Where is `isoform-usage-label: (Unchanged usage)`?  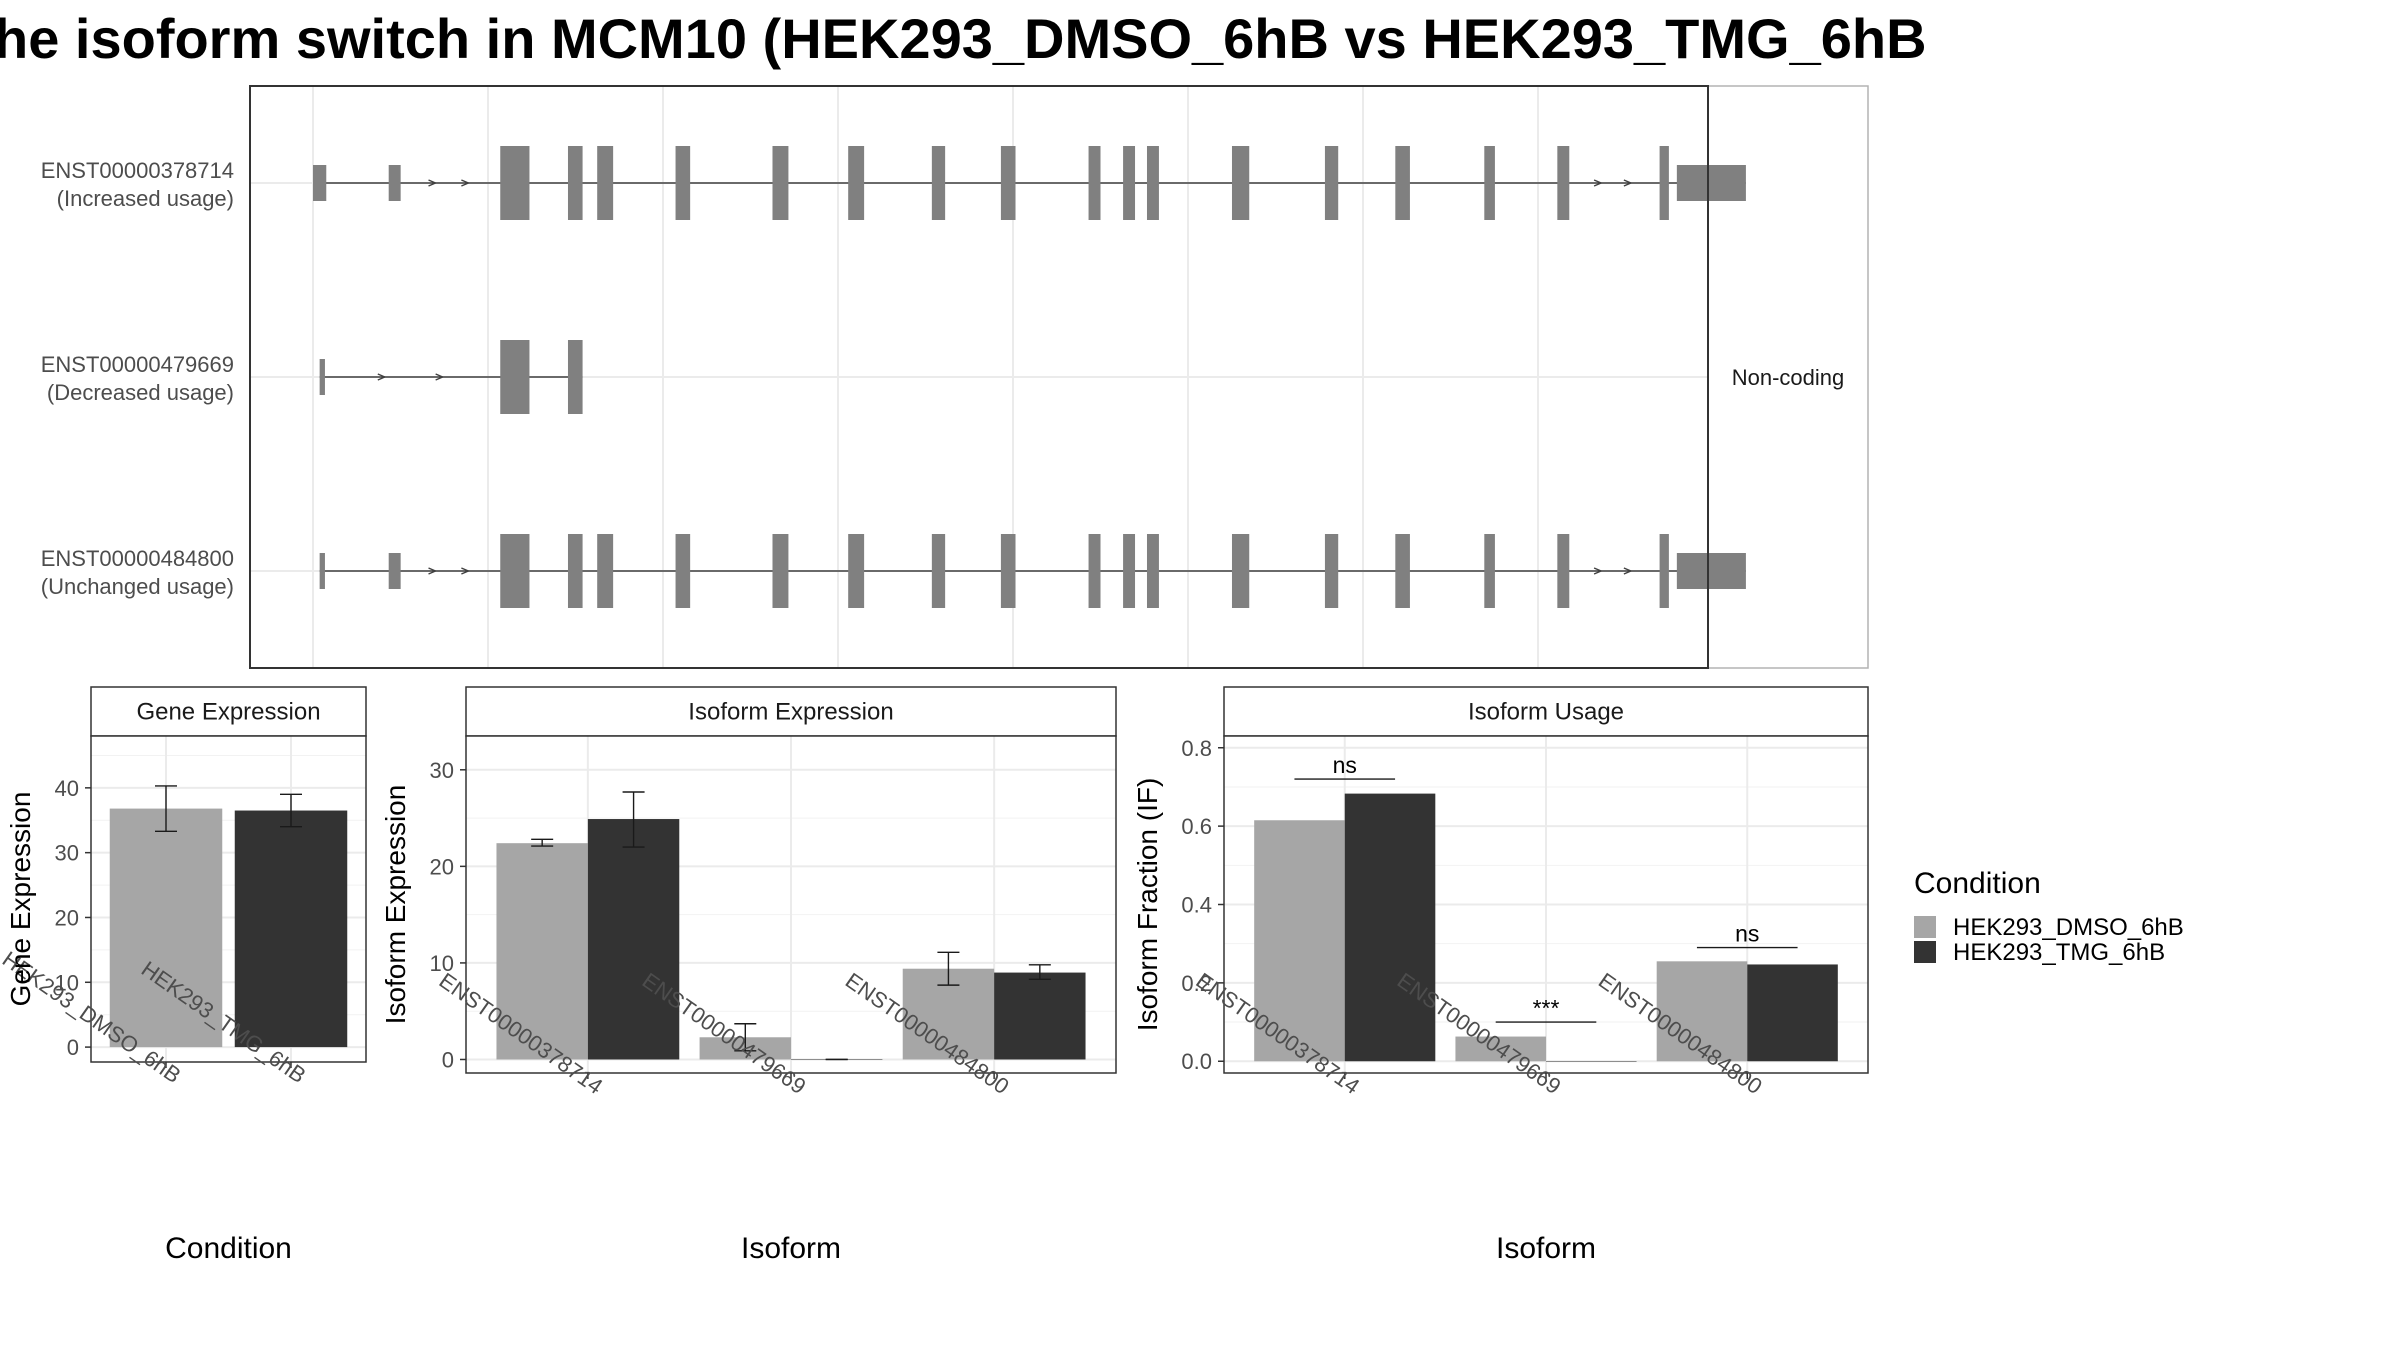
isoform-usage-label: (Unchanged usage) is located at coordinates (137, 586).